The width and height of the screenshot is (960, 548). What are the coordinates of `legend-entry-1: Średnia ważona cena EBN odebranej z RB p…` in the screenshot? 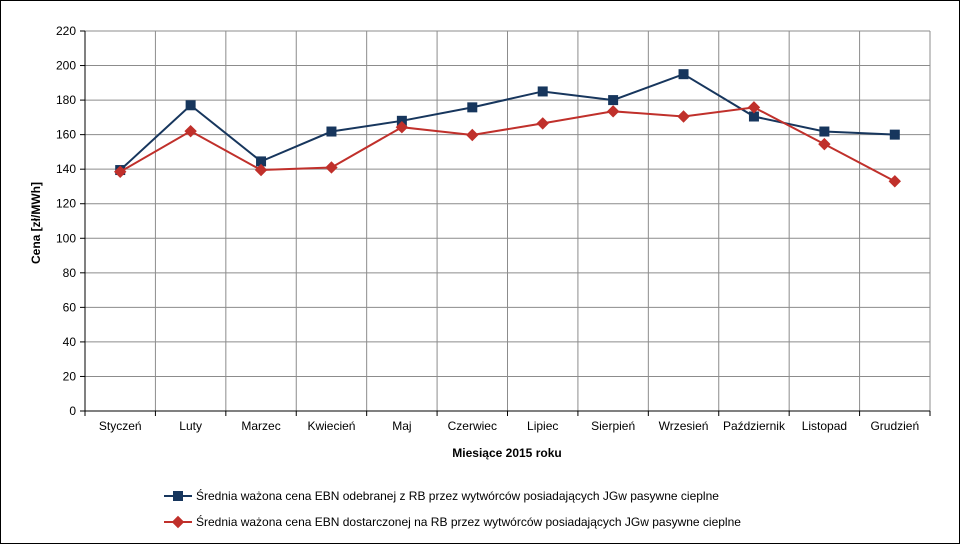 It's located at (441, 495).